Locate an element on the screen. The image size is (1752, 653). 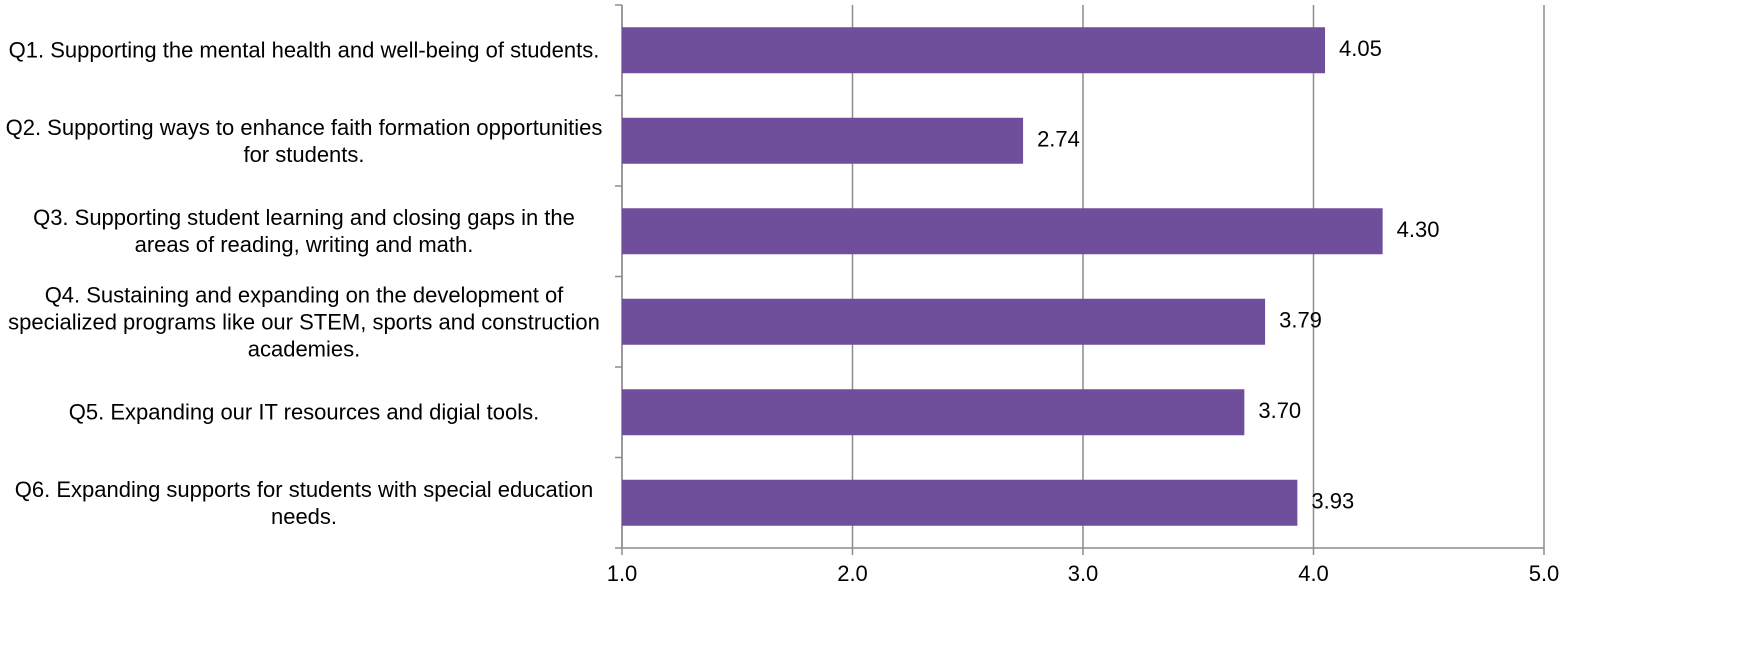
x-tick-label: 5.0 is located at coordinates (1544, 573).